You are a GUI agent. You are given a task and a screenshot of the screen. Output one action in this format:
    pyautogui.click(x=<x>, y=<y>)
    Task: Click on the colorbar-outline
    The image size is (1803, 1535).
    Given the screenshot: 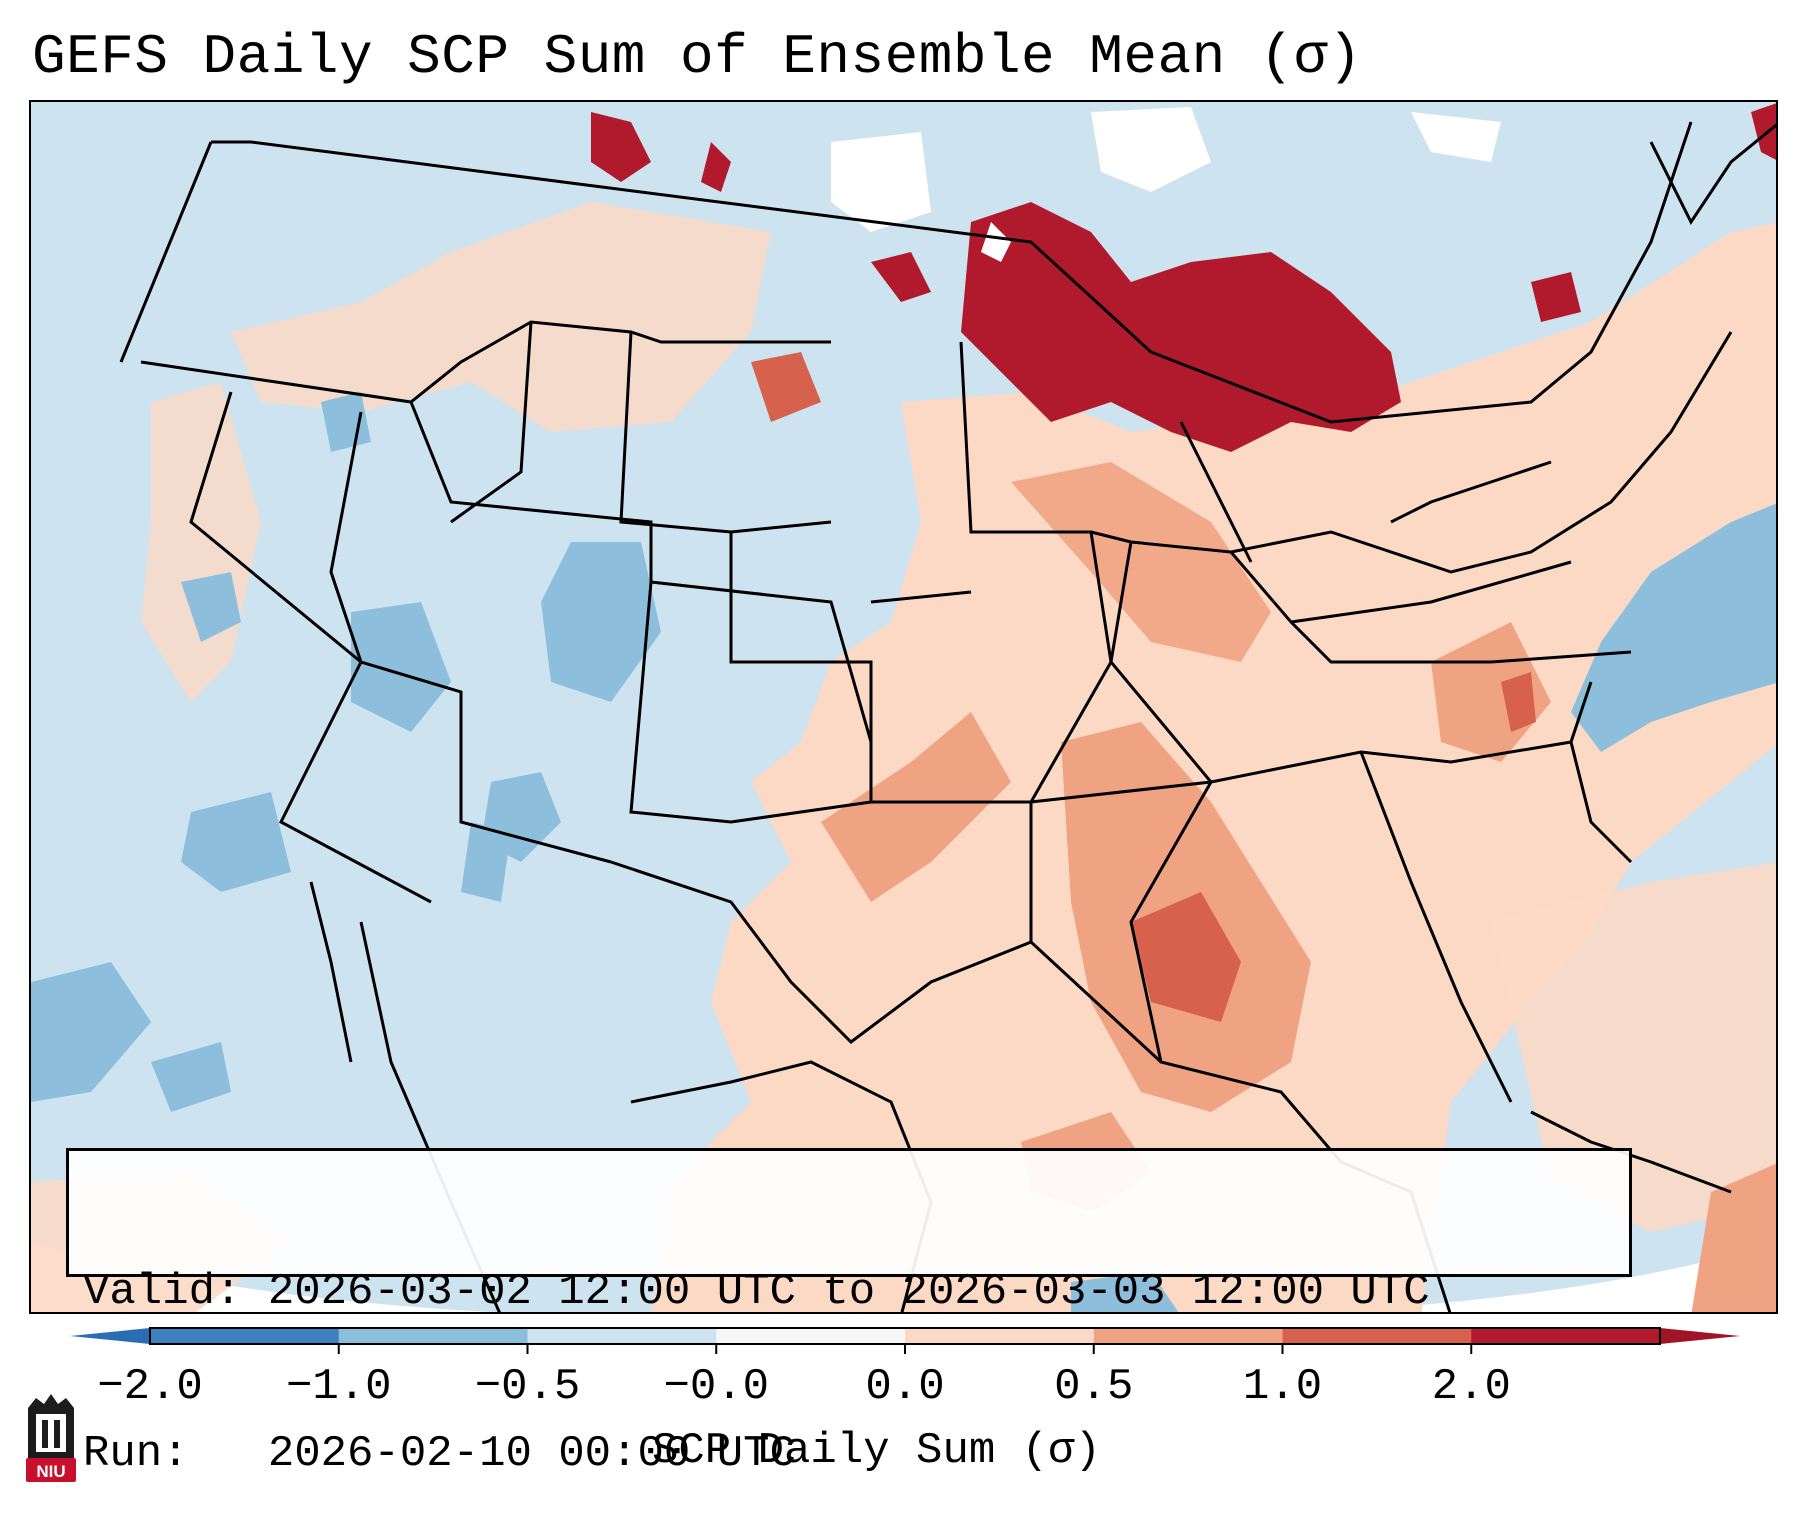 What is the action you would take?
    pyautogui.click(x=905, y=1336)
    